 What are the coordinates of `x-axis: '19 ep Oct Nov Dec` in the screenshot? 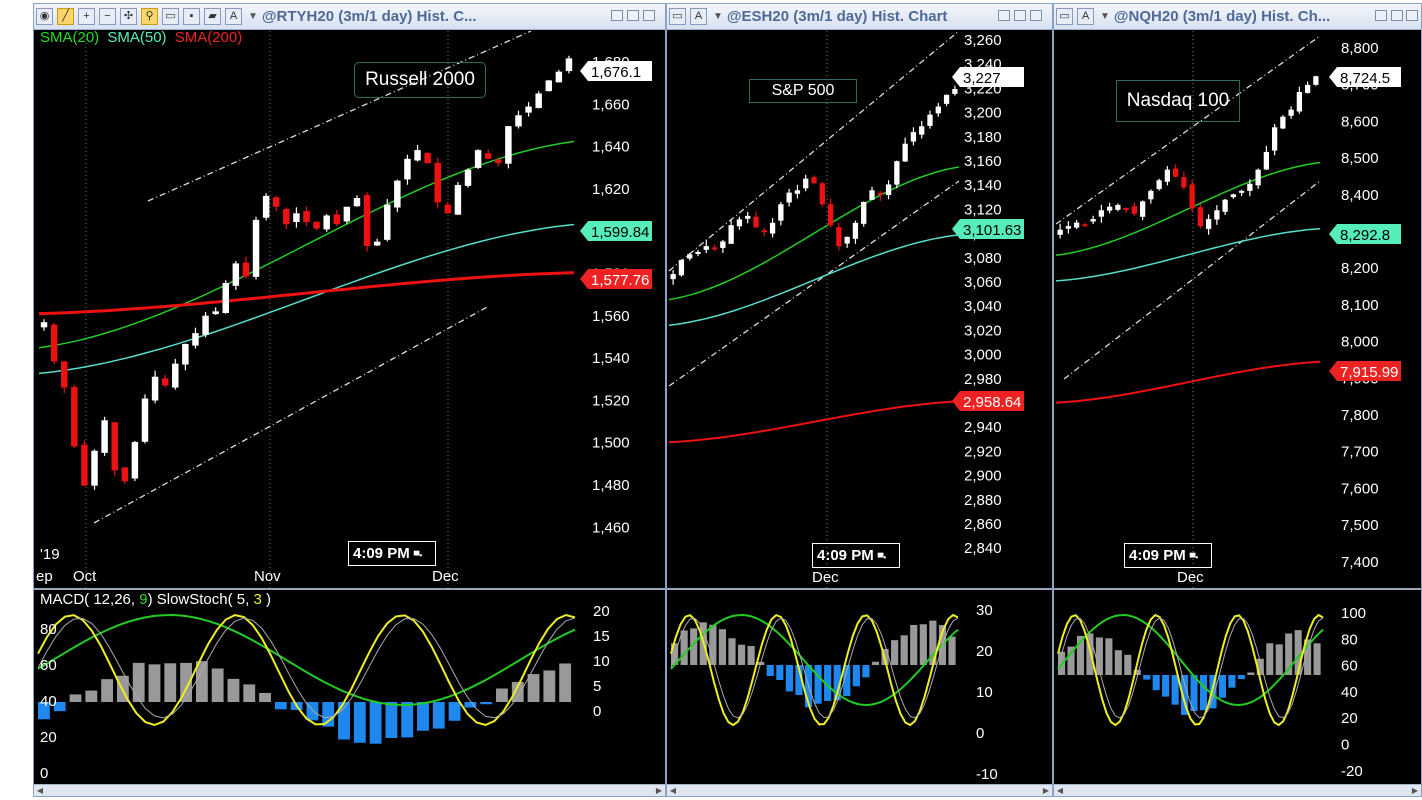 It's located at (349, 566).